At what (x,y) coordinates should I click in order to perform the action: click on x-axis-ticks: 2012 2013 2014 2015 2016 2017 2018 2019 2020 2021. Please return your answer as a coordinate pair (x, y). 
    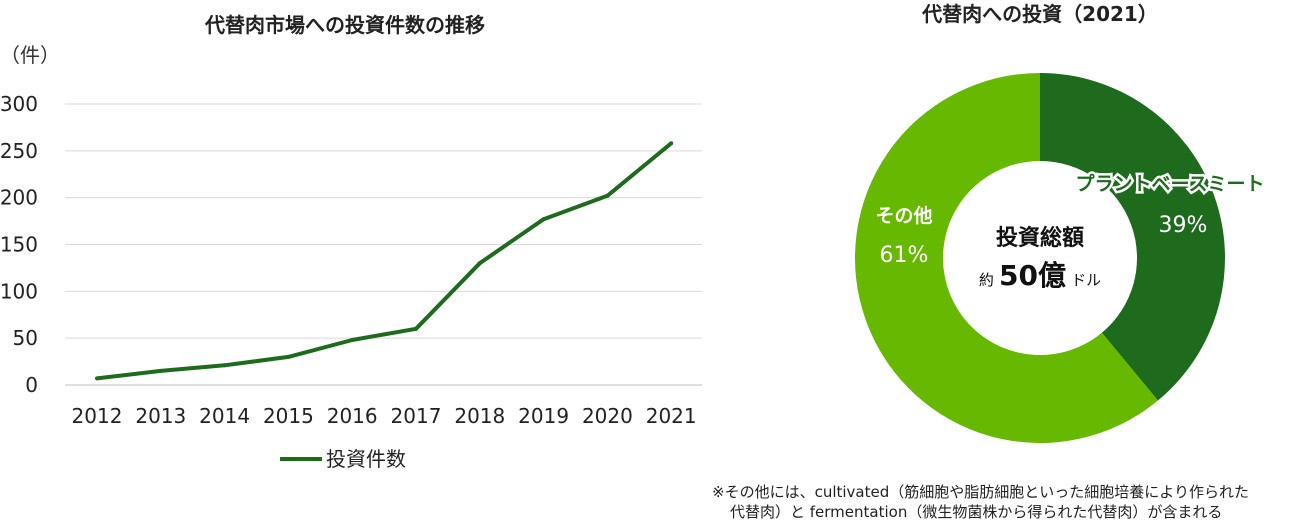
    Looking at the image, I should click on (384, 416).